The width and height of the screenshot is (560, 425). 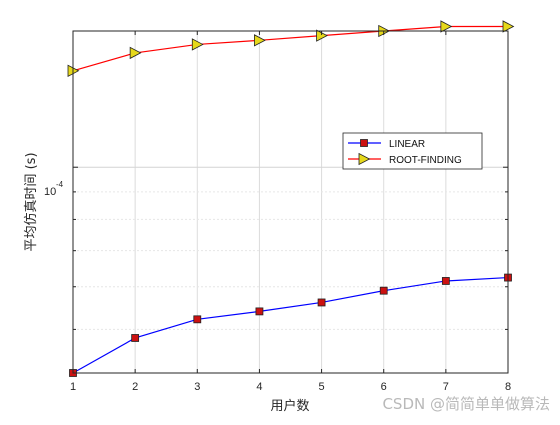 I want to click on x-tick-label: 4, so click(x=259, y=387).